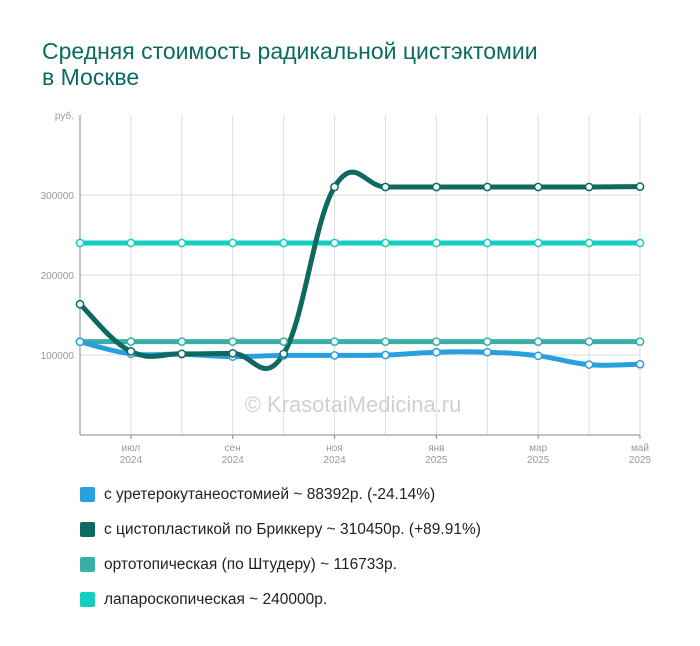 Image resolution: width=700 pixels, height=646 pixels. What do you see at coordinates (64, 116) in the screenshot?
I see `y-axis-unit-label: руб.` at bounding box center [64, 116].